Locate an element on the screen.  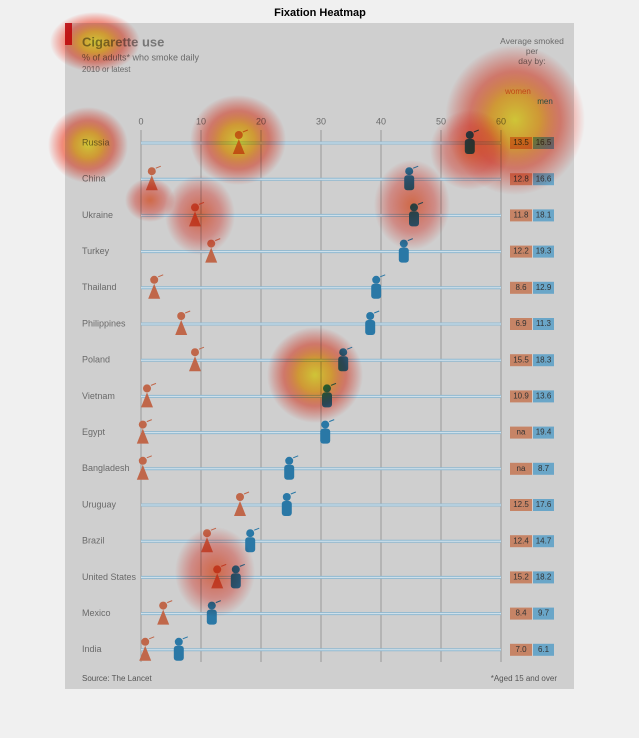
row-label: Philippines is located at coordinates (104, 323).